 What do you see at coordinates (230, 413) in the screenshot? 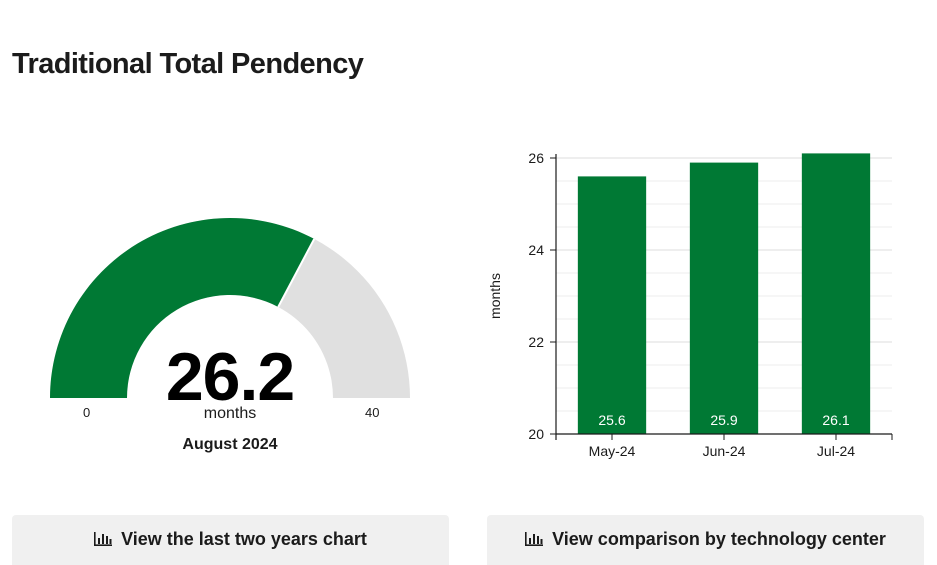
I see `gauge-unit: months` at bounding box center [230, 413].